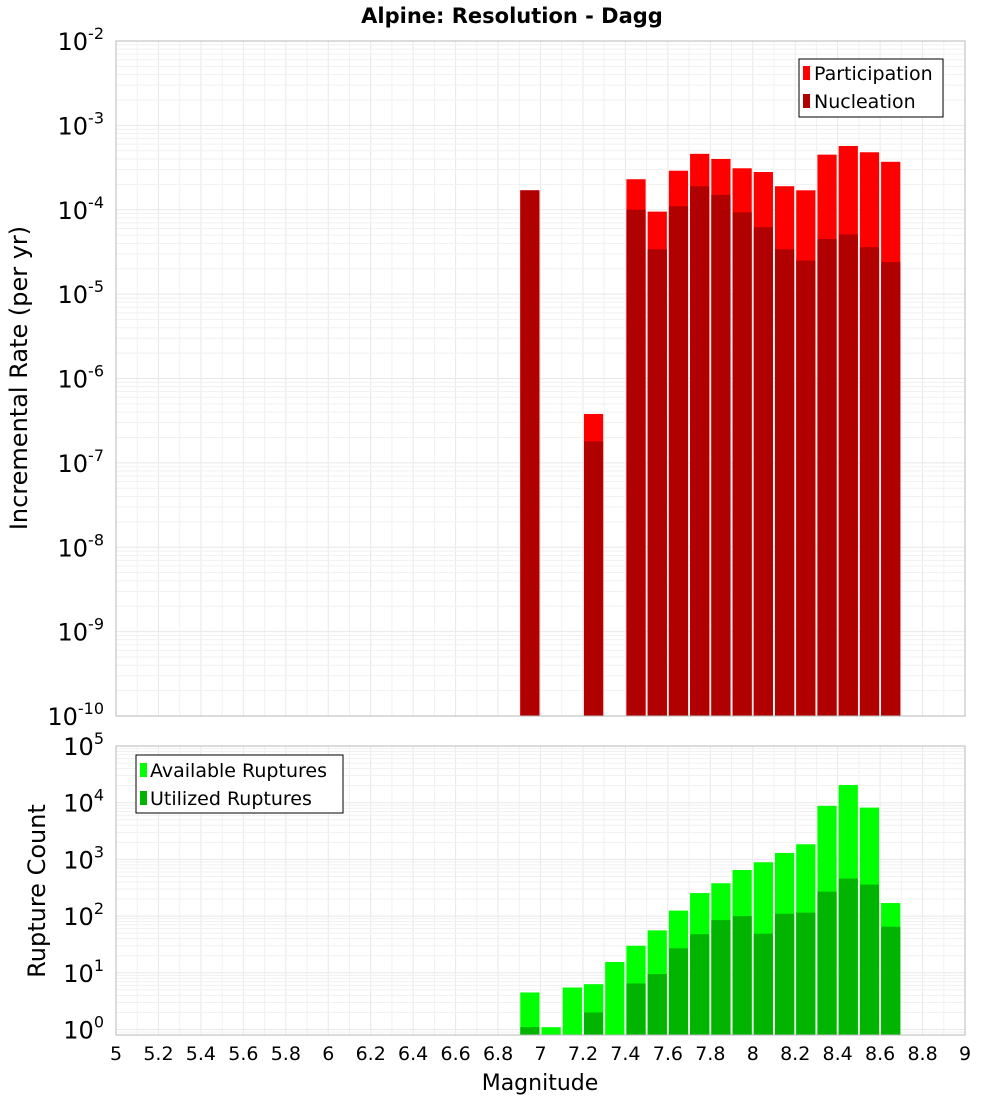 This screenshot has height=1100, width=1000. Describe the element at coordinates (922, 1054) in the screenshot. I see `x-tick-label: 8.8` at that location.